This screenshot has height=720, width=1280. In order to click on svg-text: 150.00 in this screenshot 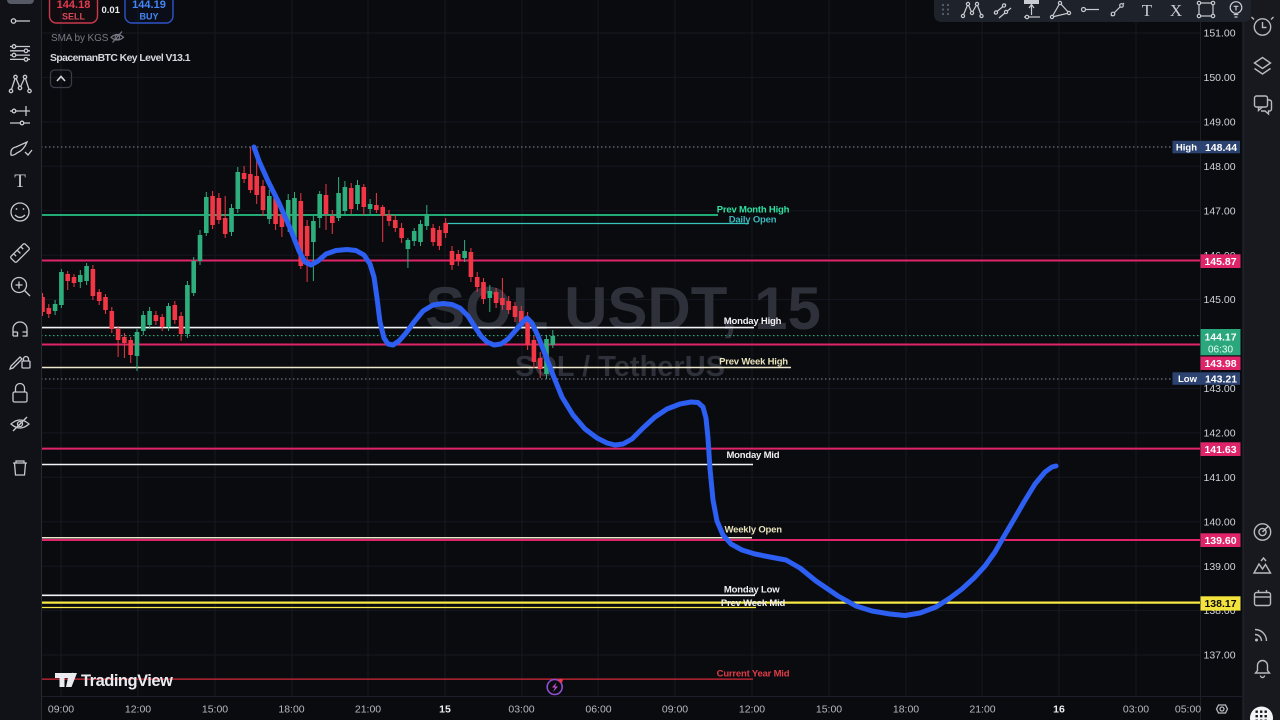, I will do `click(1220, 78)`.